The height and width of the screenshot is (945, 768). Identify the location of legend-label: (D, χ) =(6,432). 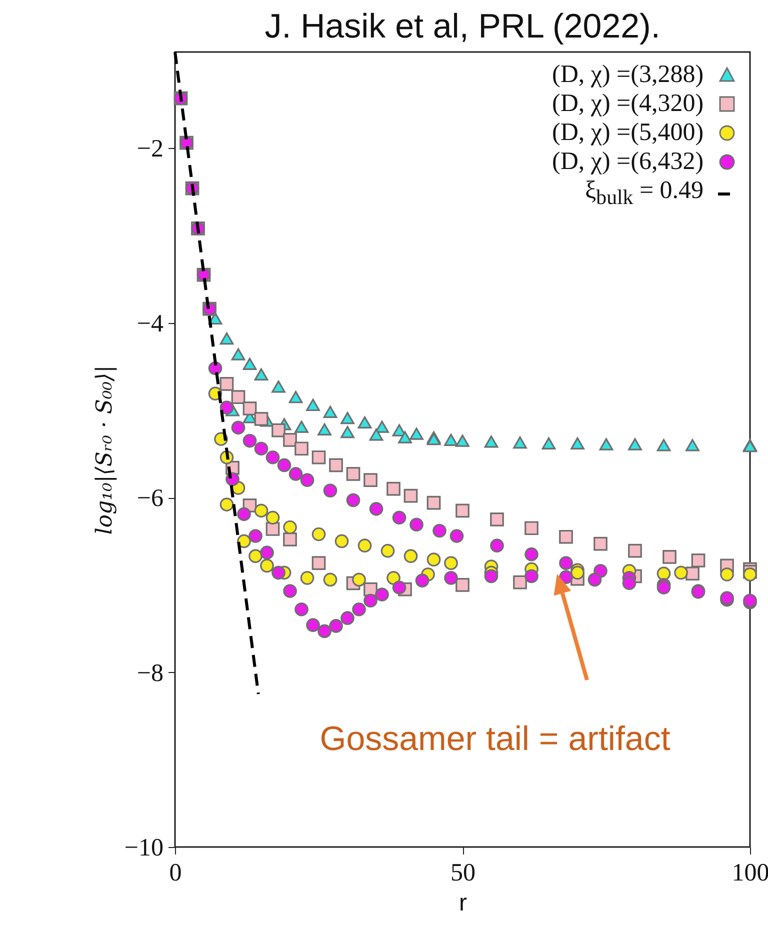
(628, 161).